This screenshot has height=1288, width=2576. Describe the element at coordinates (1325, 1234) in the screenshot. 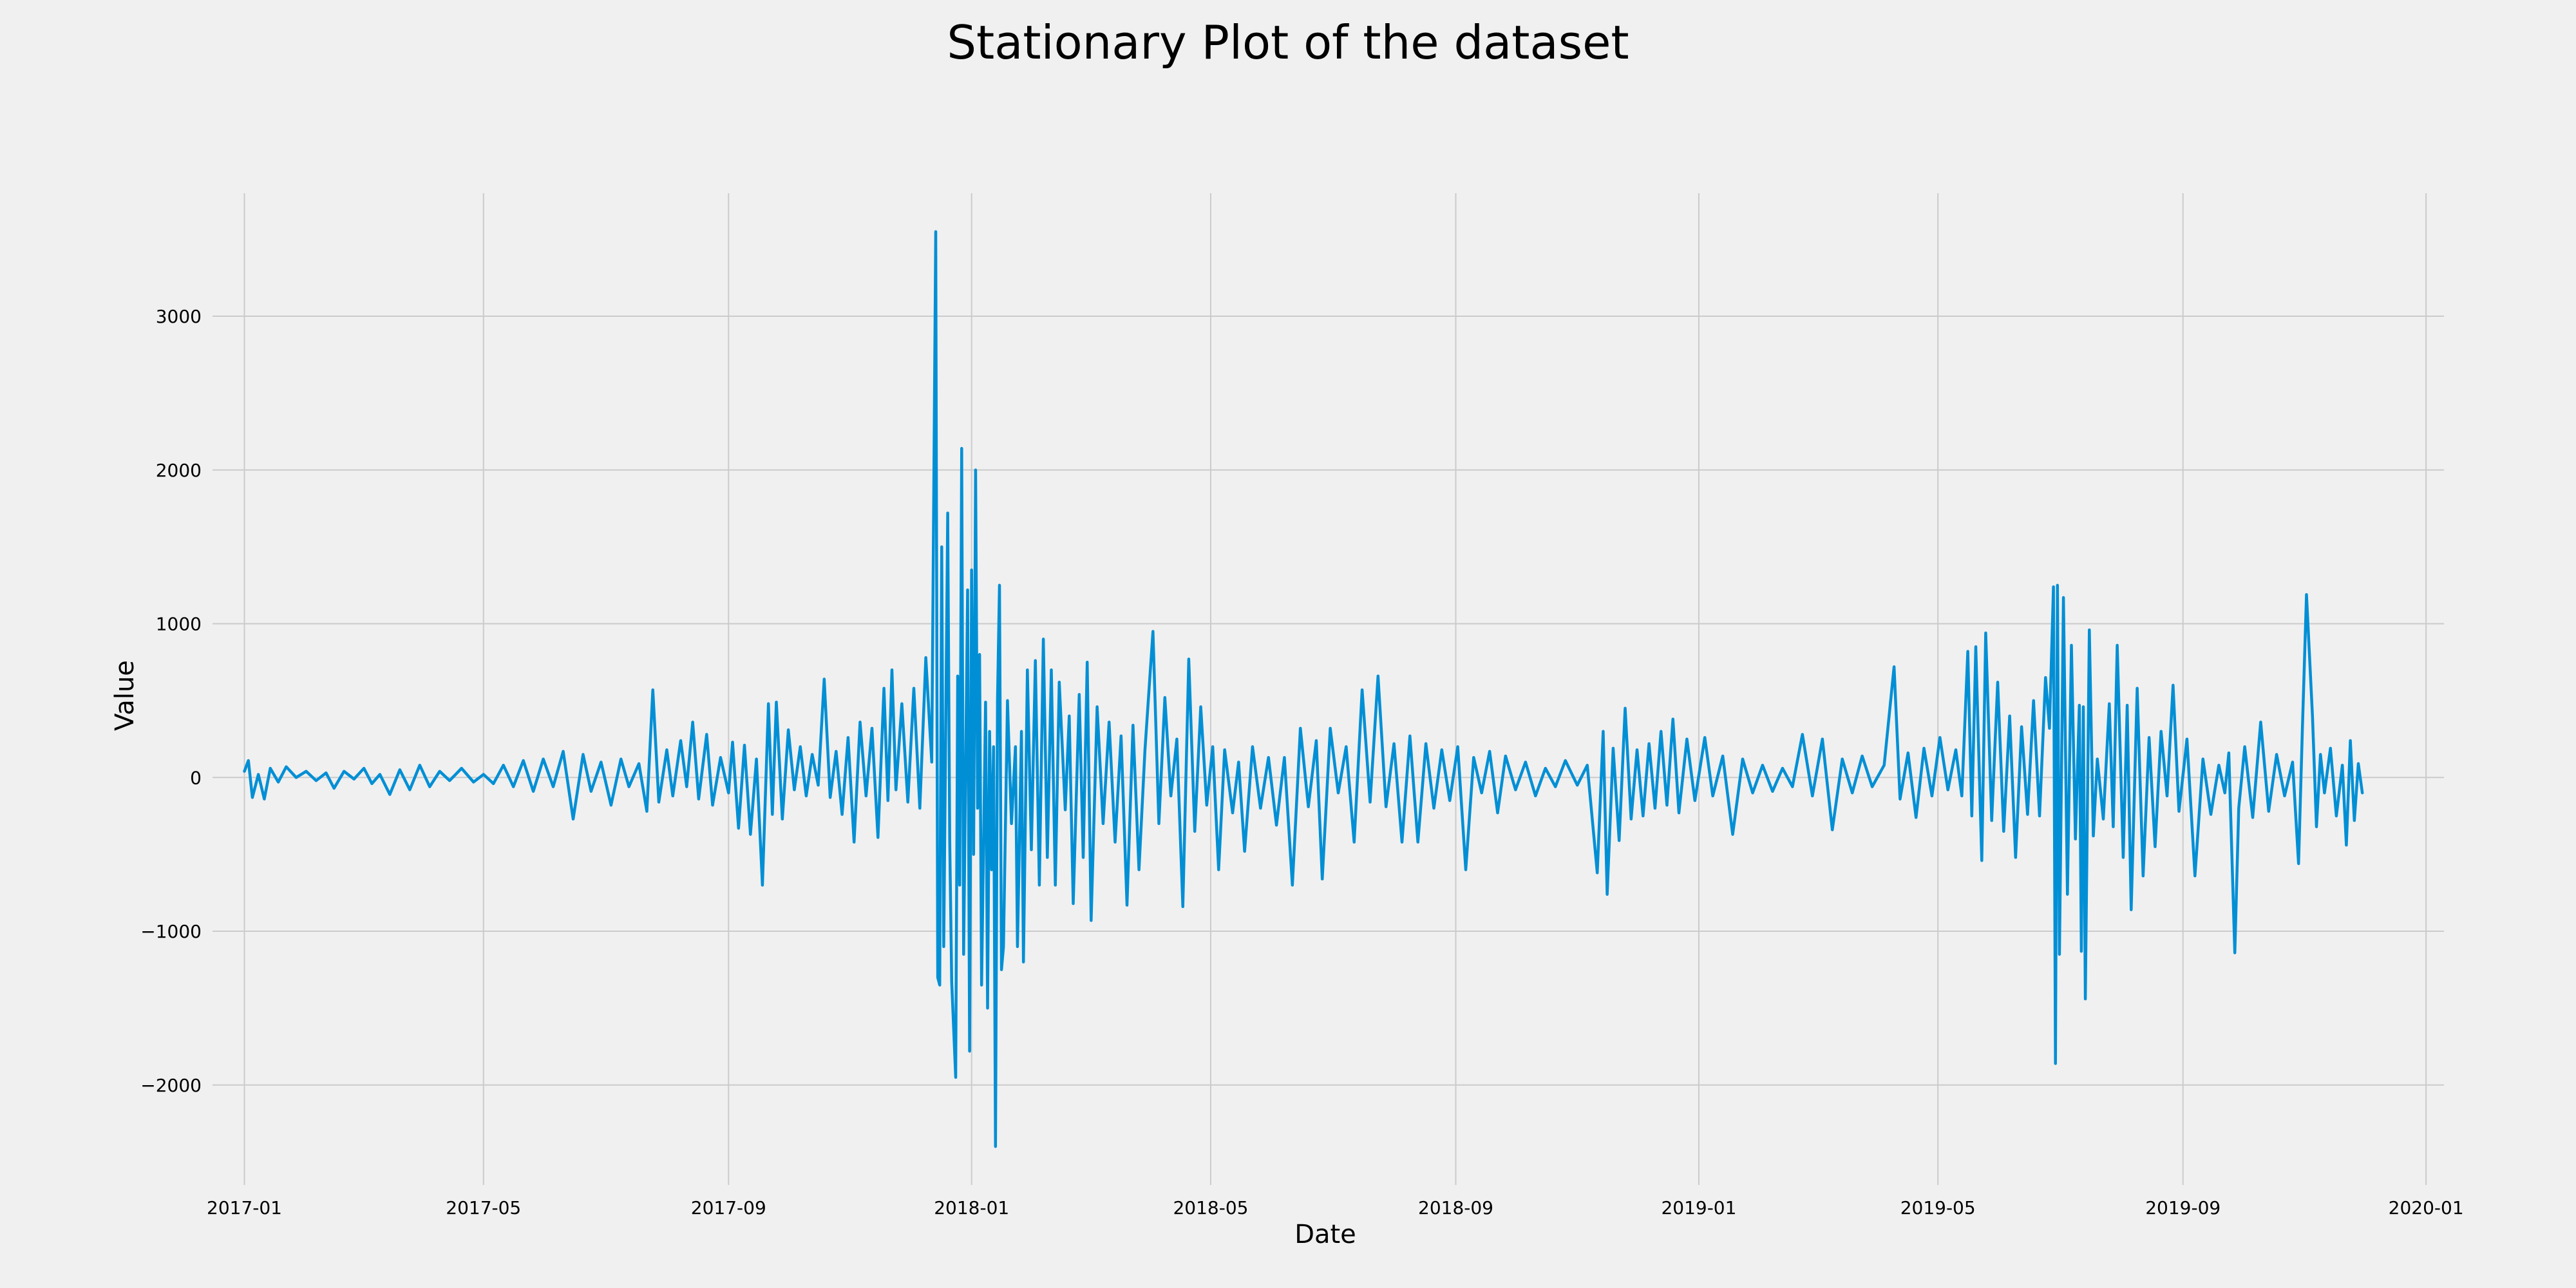

I see `x-axis-label: Date` at that location.